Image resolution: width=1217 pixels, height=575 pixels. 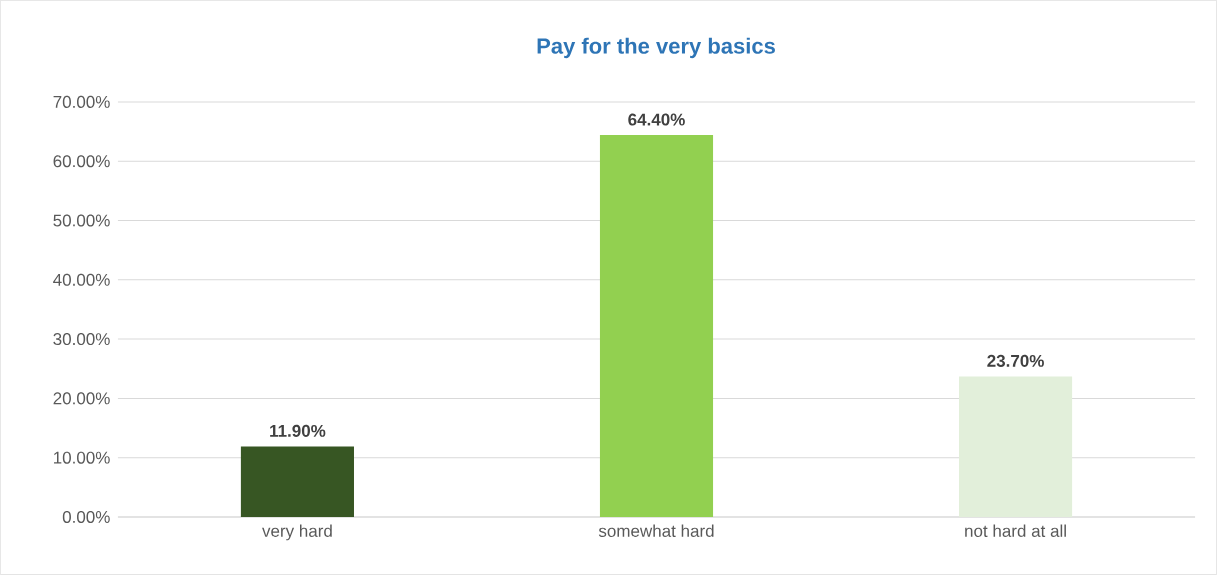 I want to click on x-tick-label: somewhat hard, so click(x=656, y=531).